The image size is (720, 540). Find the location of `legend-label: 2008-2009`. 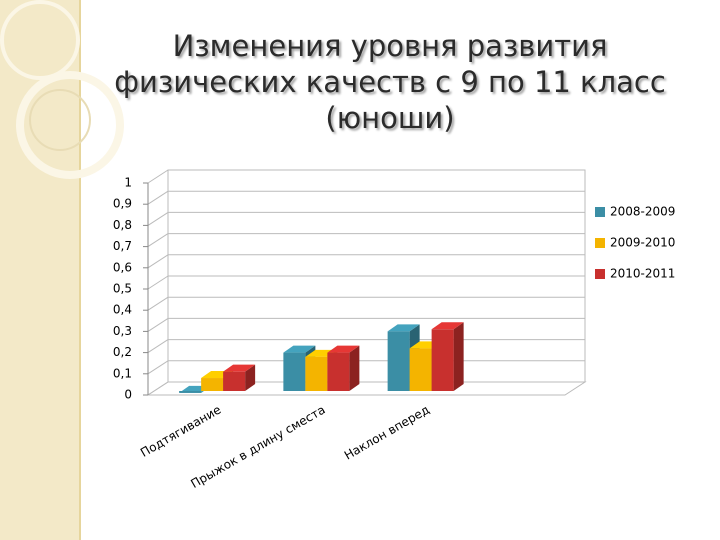

legend-label: 2008-2009 is located at coordinates (642, 212).